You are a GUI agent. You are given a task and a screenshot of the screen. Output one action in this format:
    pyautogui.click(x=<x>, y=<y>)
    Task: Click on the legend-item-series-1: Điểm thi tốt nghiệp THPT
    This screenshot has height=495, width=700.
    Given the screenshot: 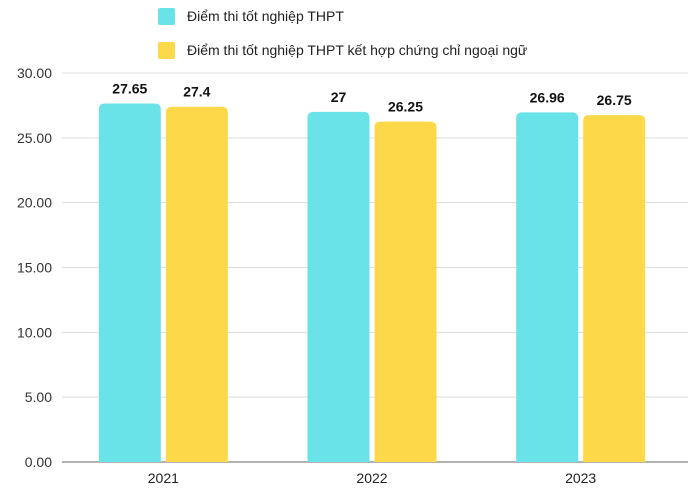 What is the action you would take?
    pyautogui.click(x=342, y=16)
    